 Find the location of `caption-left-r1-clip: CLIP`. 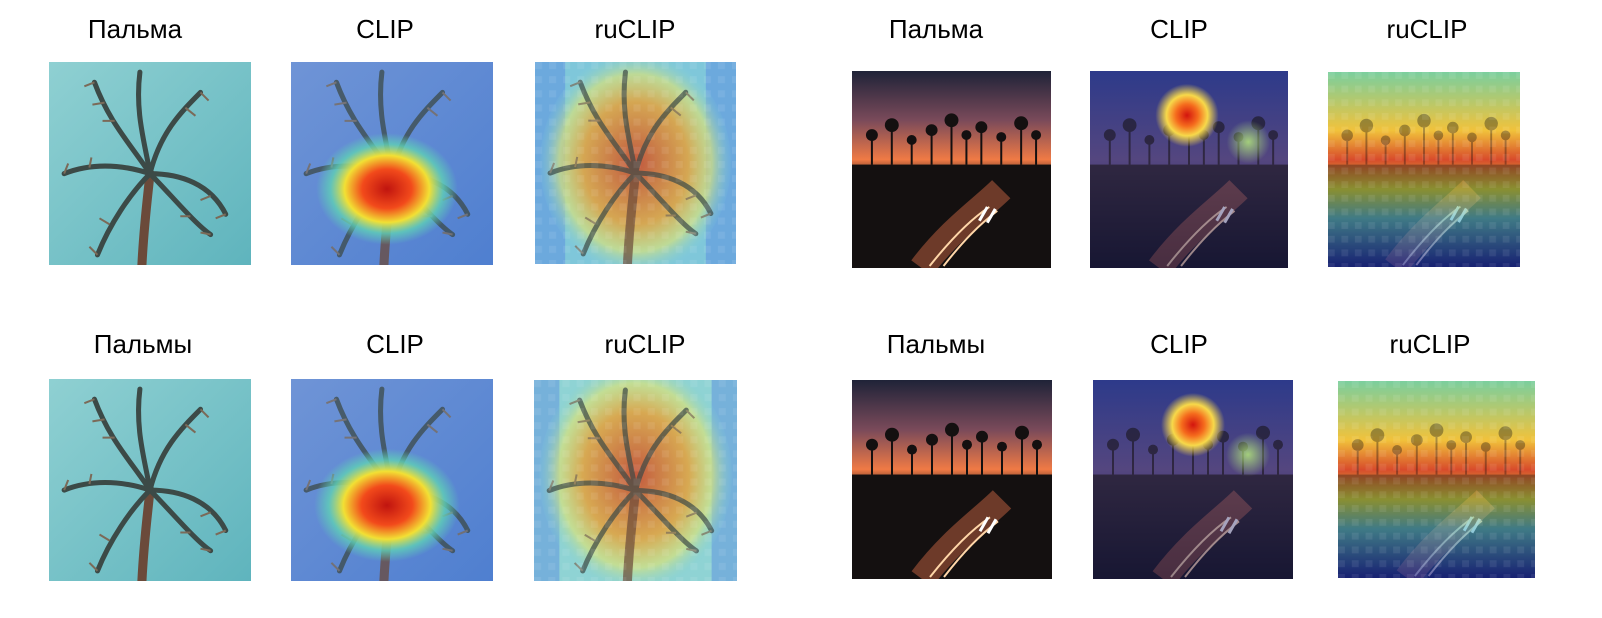

caption-left-r1-clip: CLIP is located at coordinates (385, 29).